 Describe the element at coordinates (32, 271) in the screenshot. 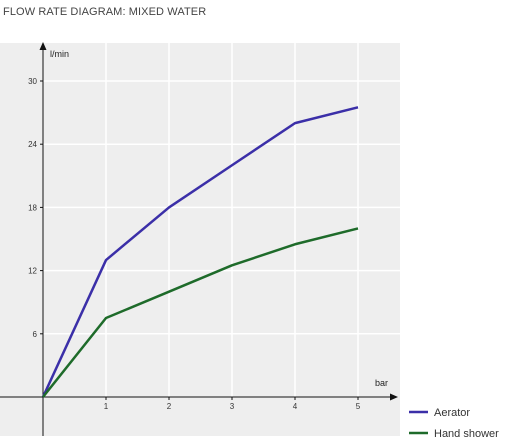

I see `y-tick-label-12: 12` at that location.